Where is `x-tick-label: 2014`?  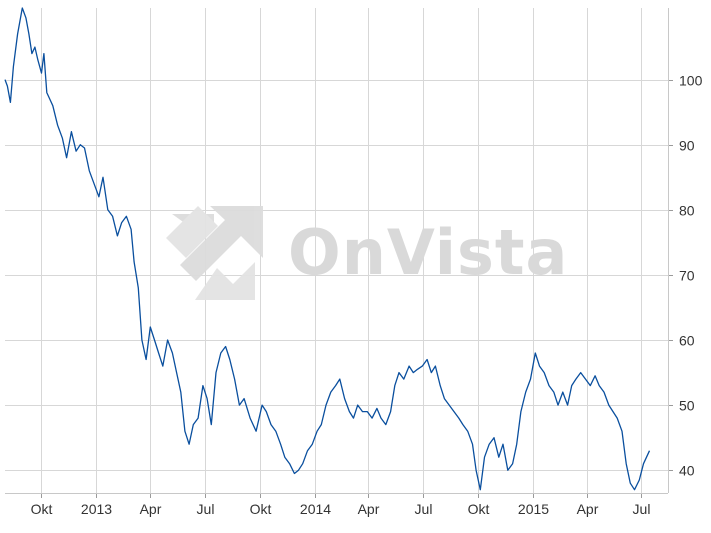 x-tick-label: 2014 is located at coordinates (315, 509).